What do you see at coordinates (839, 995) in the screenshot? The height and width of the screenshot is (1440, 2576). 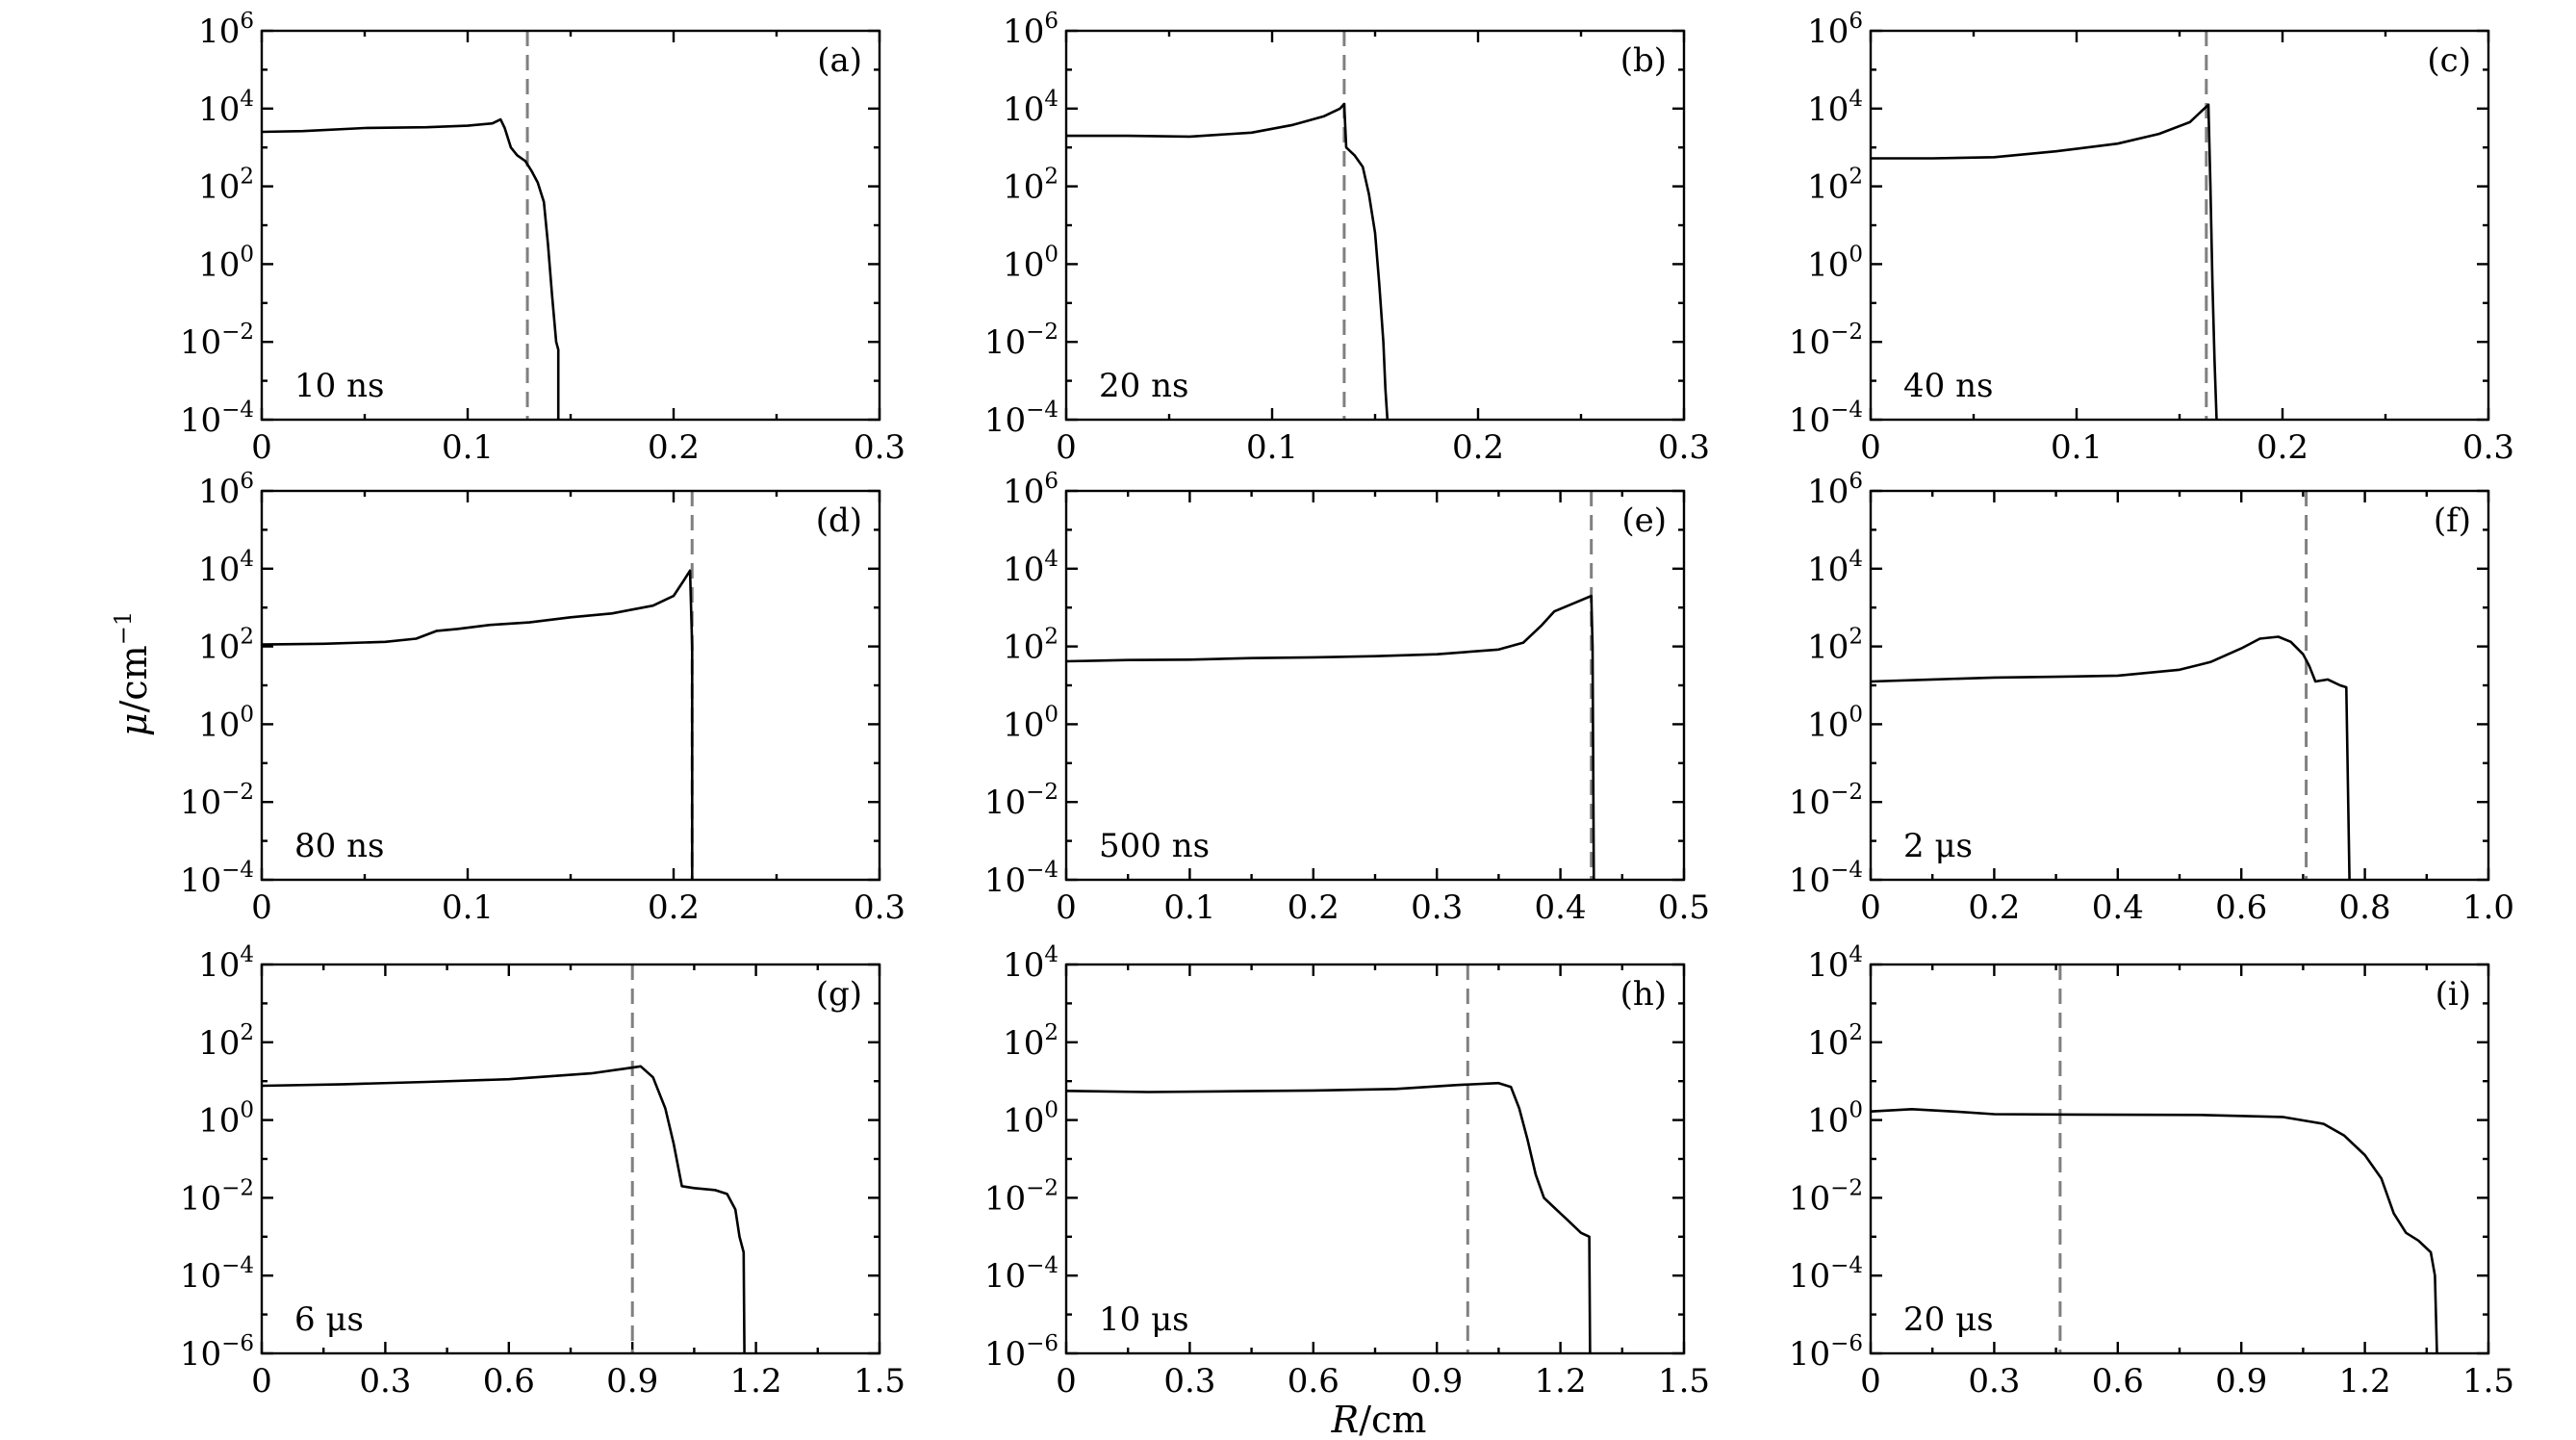 I see `panel-label: (g)` at bounding box center [839, 995].